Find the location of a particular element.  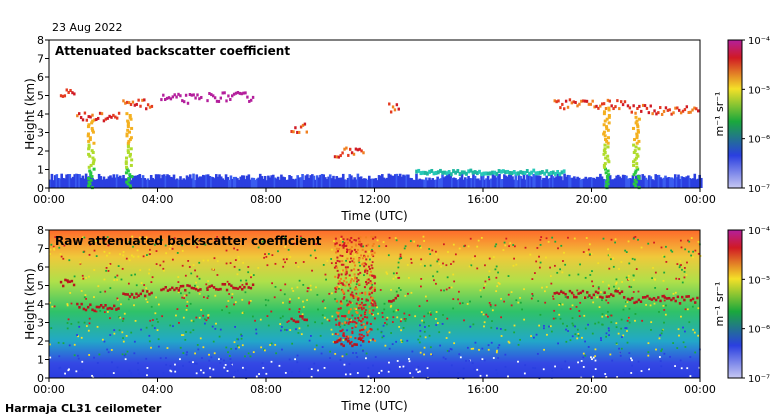

x-tick-label: 20:00 is located at coordinates (592, 199).